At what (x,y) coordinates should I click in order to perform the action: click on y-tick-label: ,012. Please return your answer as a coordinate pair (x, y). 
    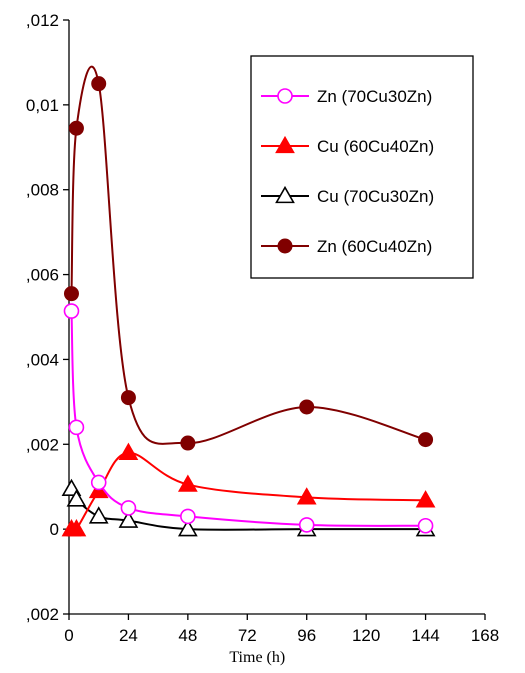
    Looking at the image, I should click on (42, 20).